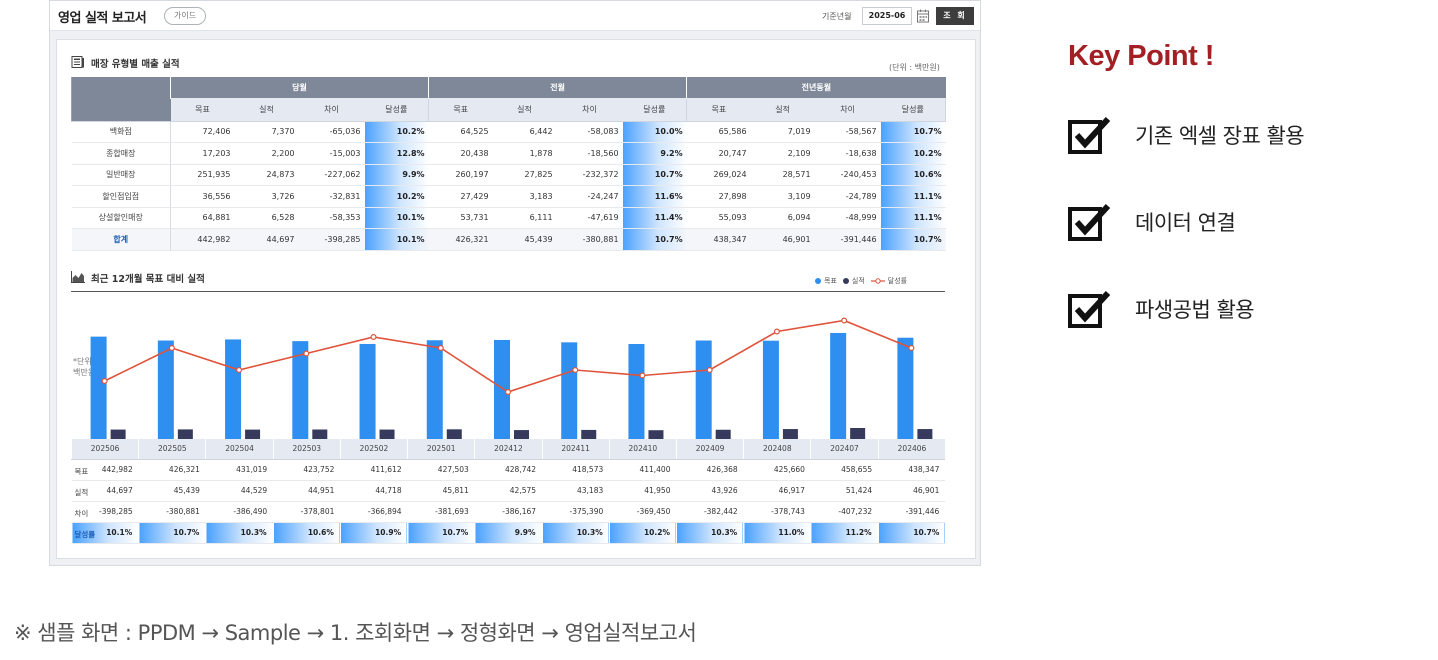 The width and height of the screenshot is (1438, 660). What do you see at coordinates (847, 196) in the screenshot?
I see `value-cell: -24,789` at bounding box center [847, 196].